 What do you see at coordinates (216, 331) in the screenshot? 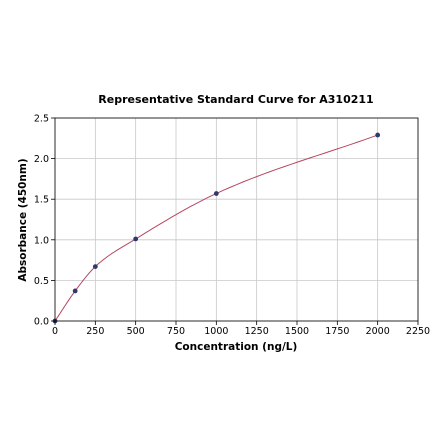
I see `x-tick-label: 1000` at bounding box center [216, 331].